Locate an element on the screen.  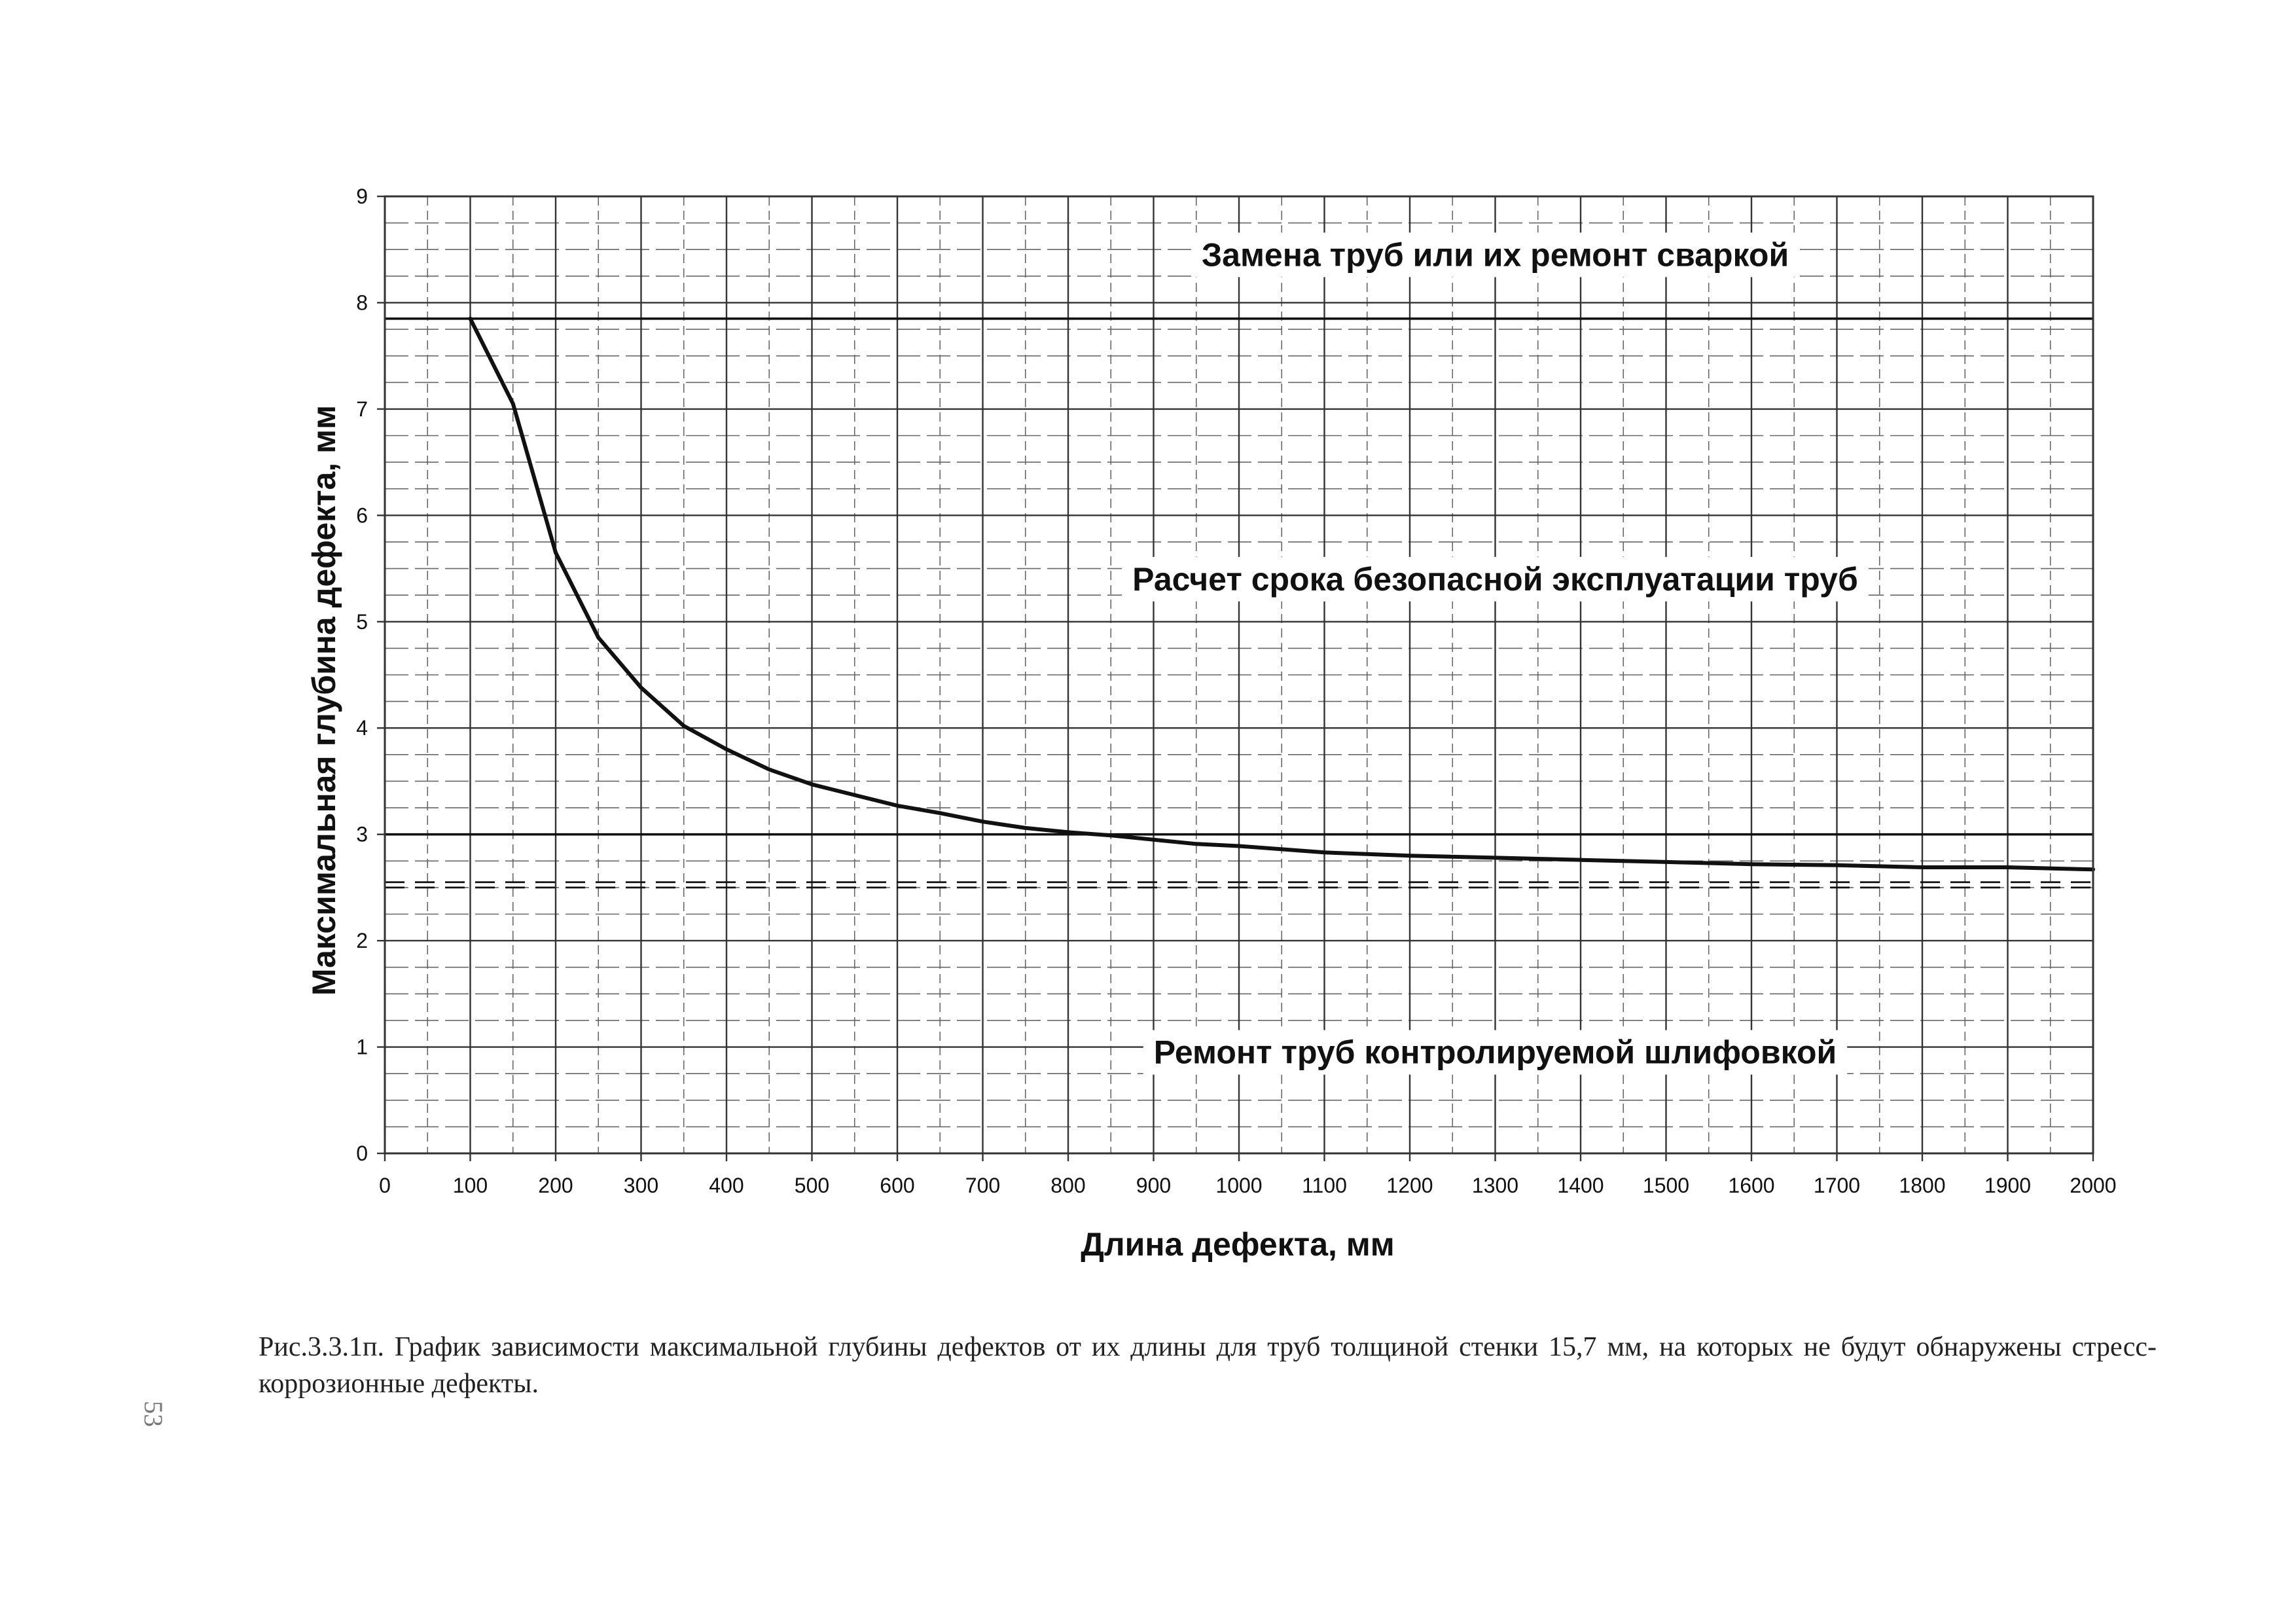
x-tick-label: 1300 is located at coordinates (1495, 1185).